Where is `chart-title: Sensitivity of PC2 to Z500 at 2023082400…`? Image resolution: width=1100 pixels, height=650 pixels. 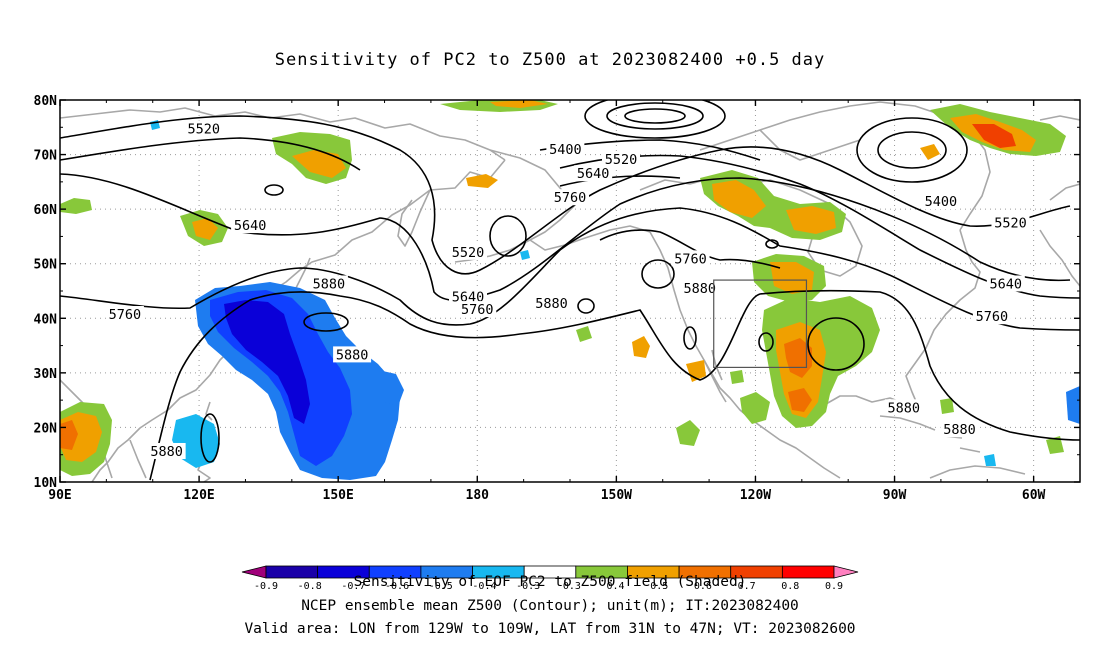
chart-title: Sensitivity of PC2 to Z500 at 2023082400… is located at coordinates (550, 60).